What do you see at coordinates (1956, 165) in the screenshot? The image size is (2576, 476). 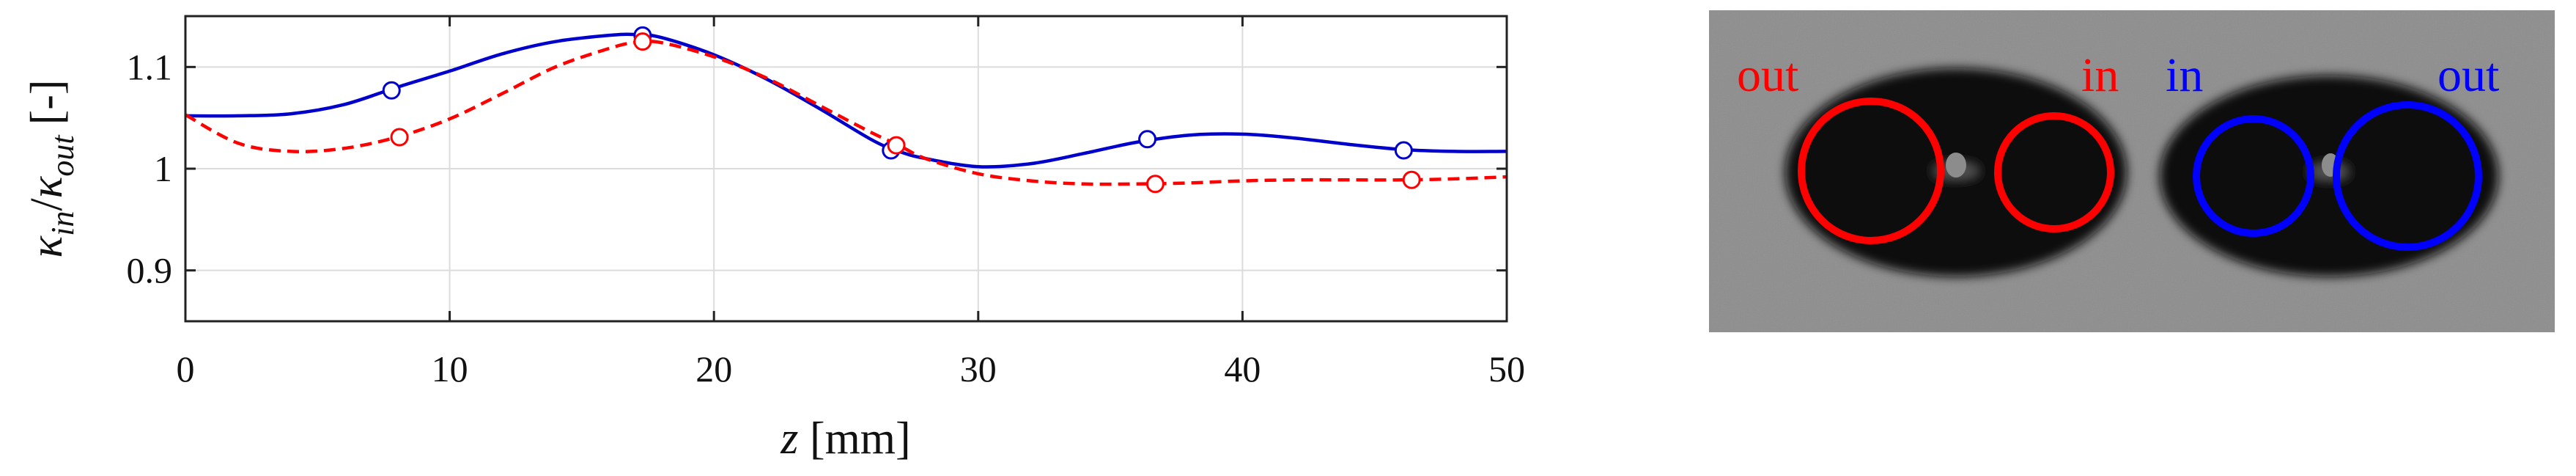 I see `left-center-spot` at bounding box center [1956, 165].